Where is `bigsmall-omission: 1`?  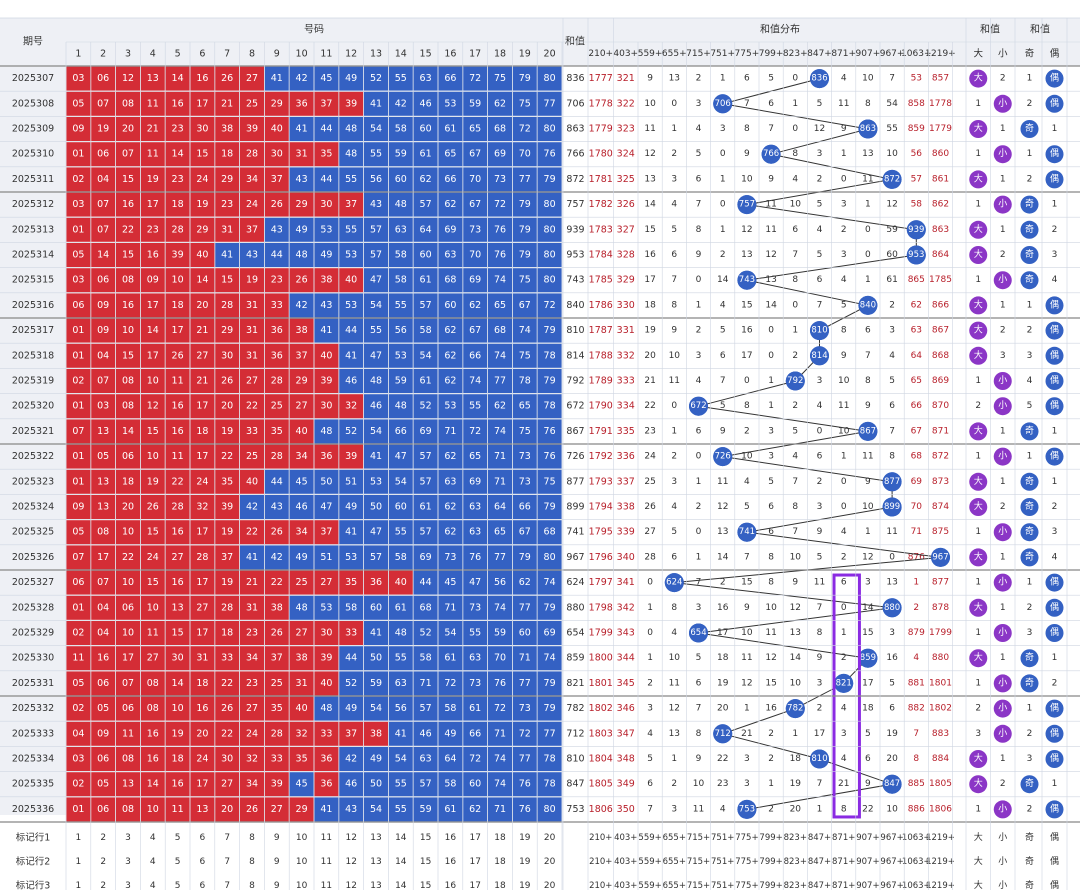
bigsmall-omission: 1 is located at coordinates (1003, 129).